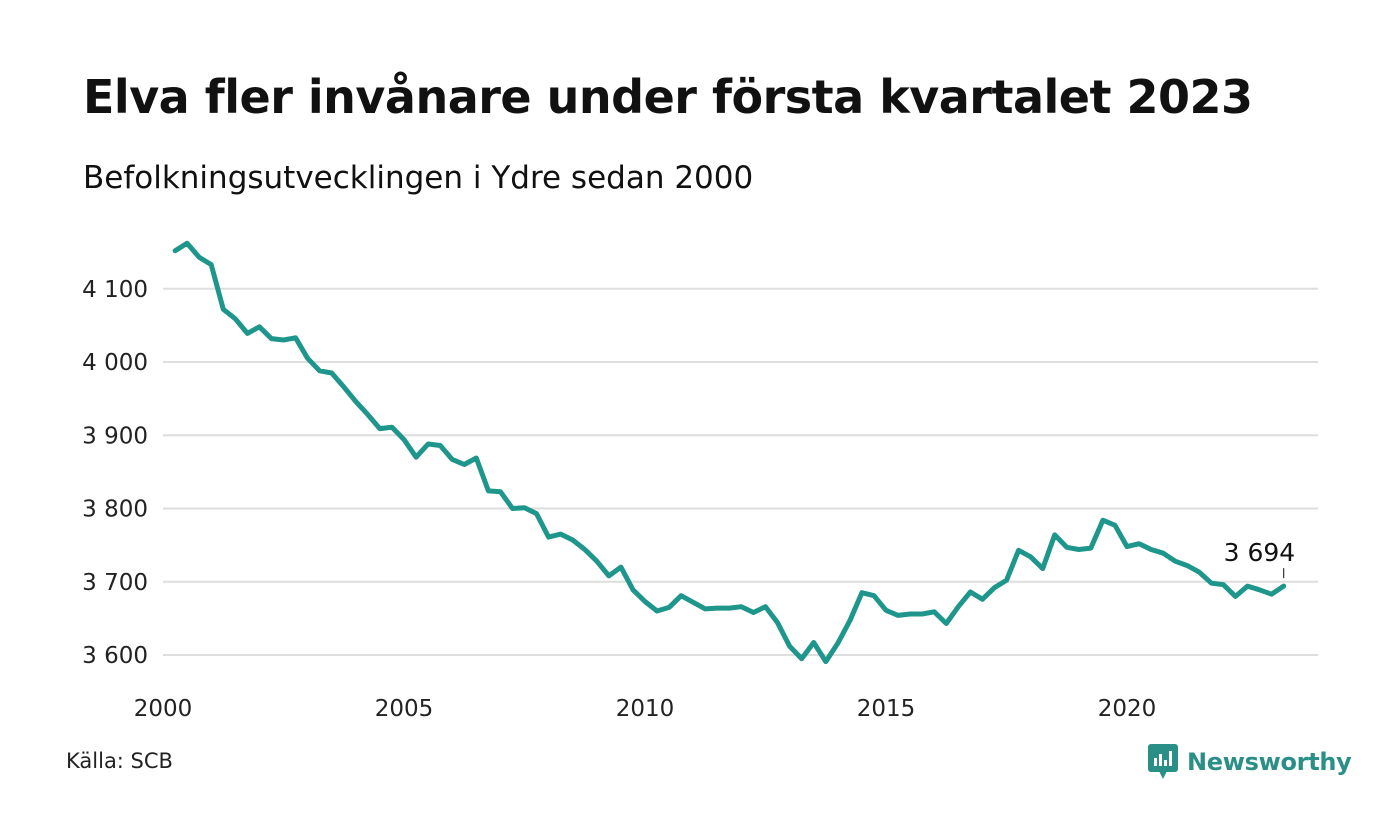 This screenshot has width=1400, height=840. Describe the element at coordinates (1260, 552) in the screenshot. I see `annotation-label: 3 694` at that location.